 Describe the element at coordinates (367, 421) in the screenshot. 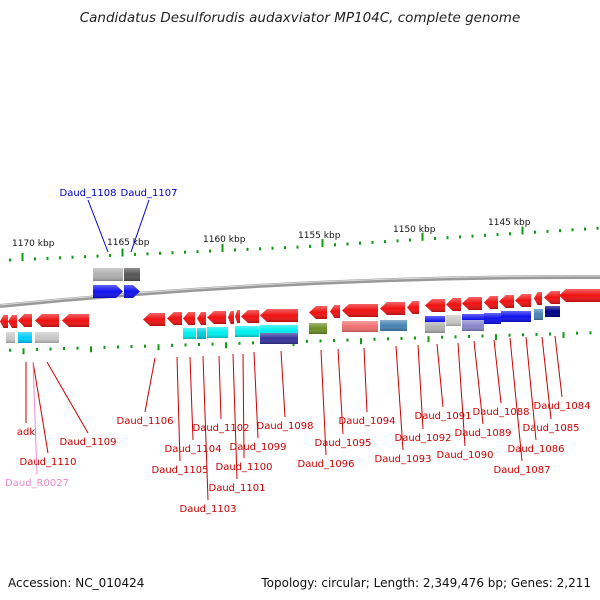

I see `gene-label: Daud_1094` at that location.